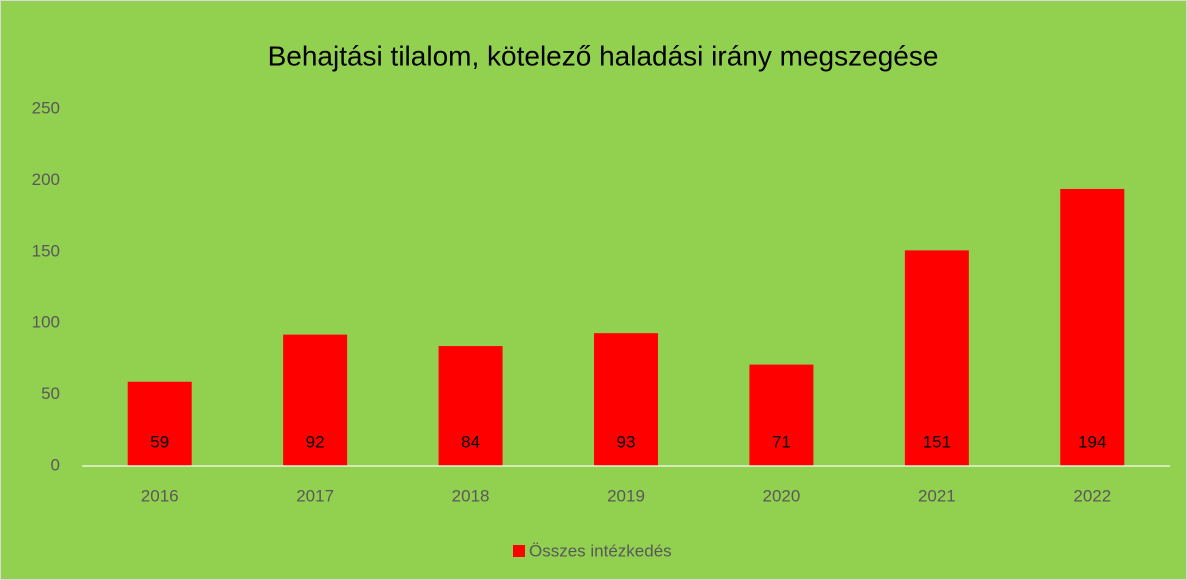 The image size is (1187, 580). What do you see at coordinates (55, 464) in the screenshot?
I see `y-tick-label: 0` at bounding box center [55, 464].